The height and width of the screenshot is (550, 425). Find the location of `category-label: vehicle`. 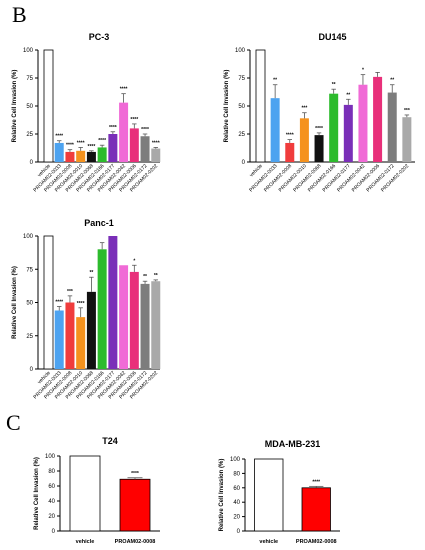

category-label: vehicle is located at coordinates (85, 542).